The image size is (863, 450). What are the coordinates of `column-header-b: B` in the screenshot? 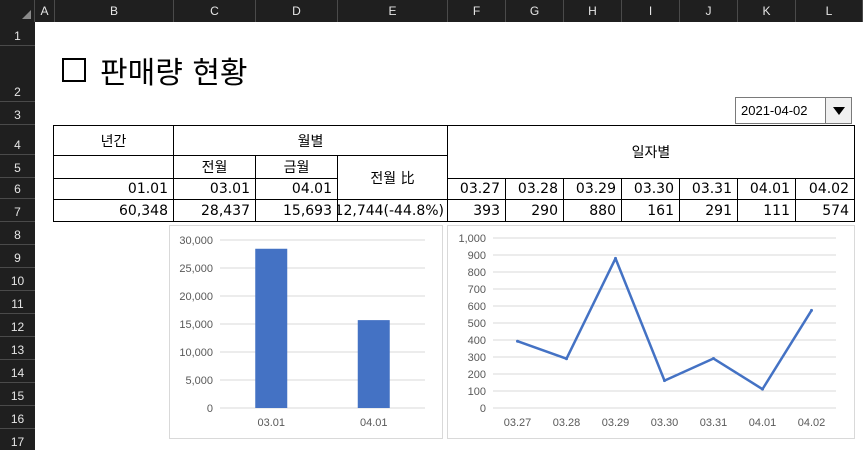 It's located at (114, 11).